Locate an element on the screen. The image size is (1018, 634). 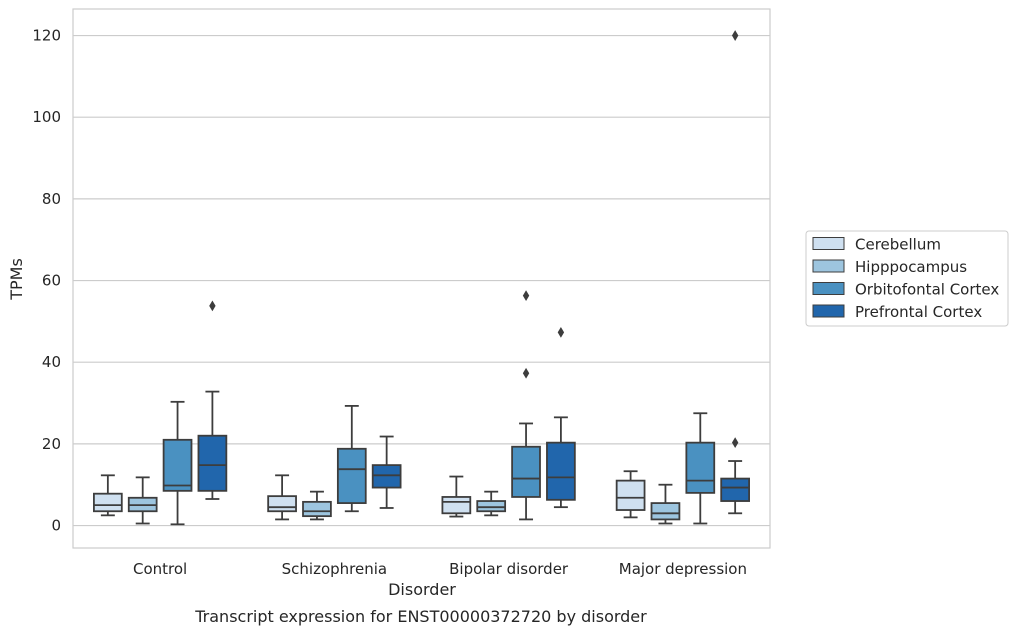
x-tick-label: Bipolar disorder is located at coordinates (509, 569).